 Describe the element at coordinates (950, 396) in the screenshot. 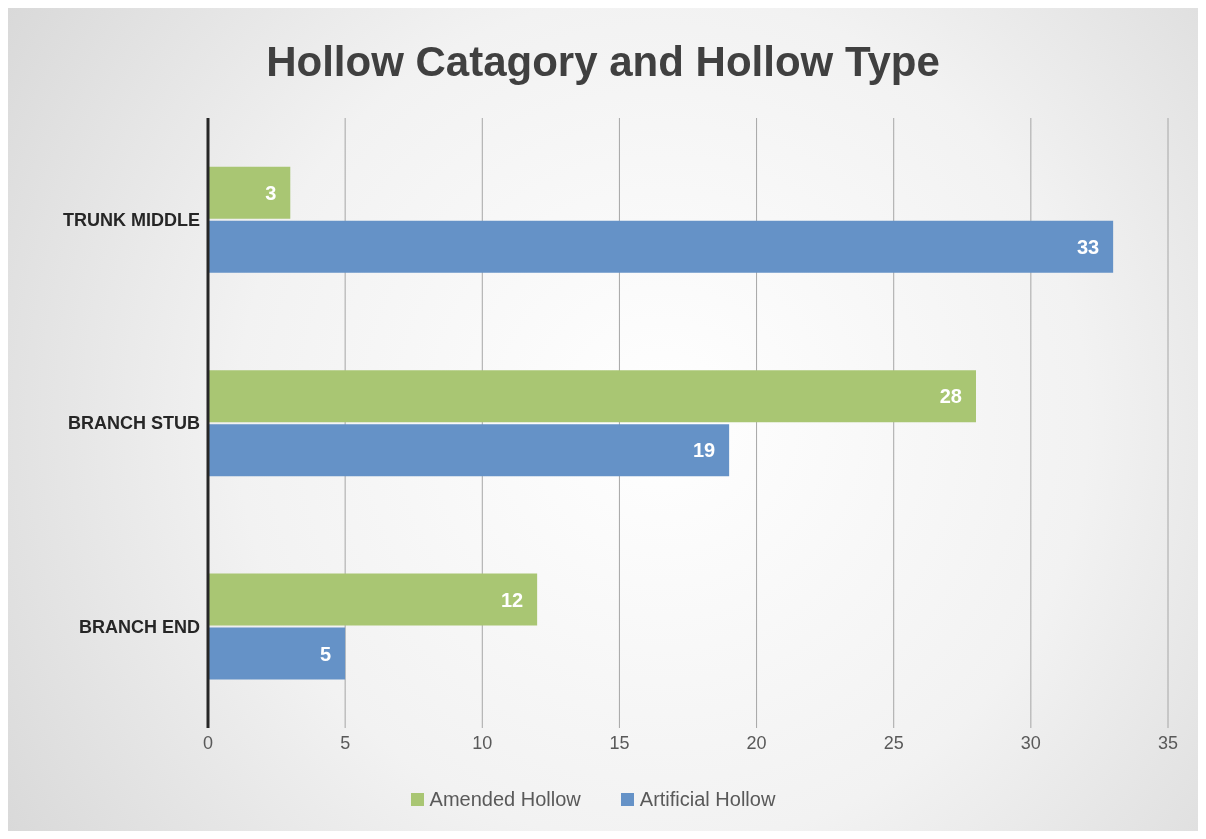

I see `data-label: 28` at that location.